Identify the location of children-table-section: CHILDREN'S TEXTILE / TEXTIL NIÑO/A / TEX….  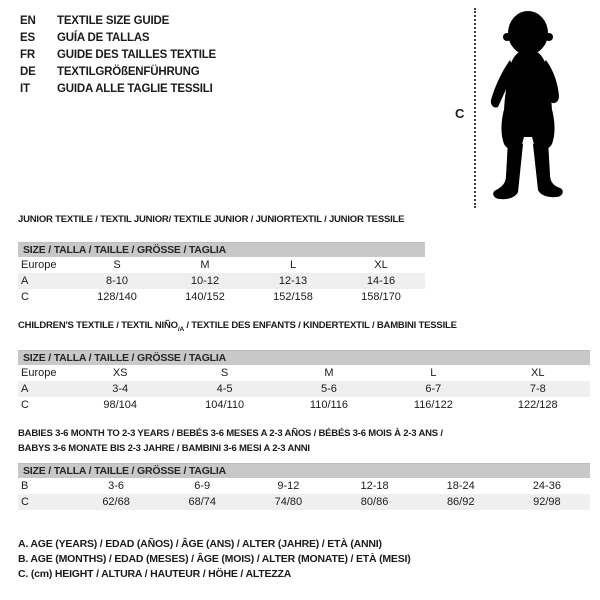
(304, 366).